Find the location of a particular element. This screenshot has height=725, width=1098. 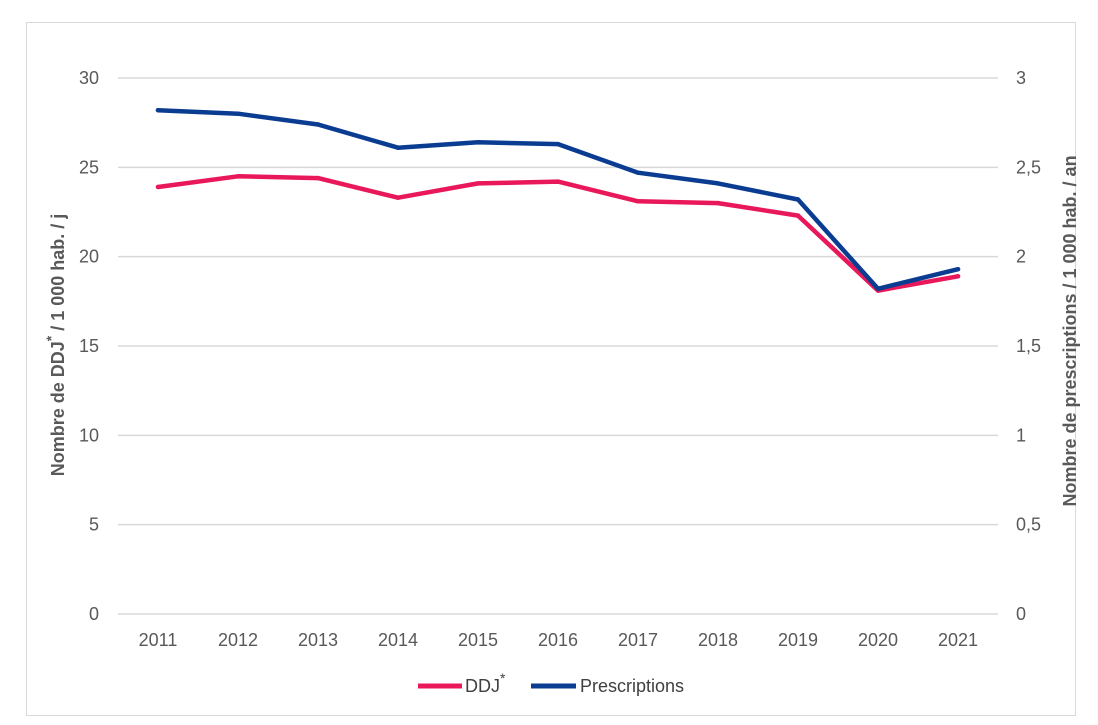

x-tick-label: 2019 is located at coordinates (798, 640).